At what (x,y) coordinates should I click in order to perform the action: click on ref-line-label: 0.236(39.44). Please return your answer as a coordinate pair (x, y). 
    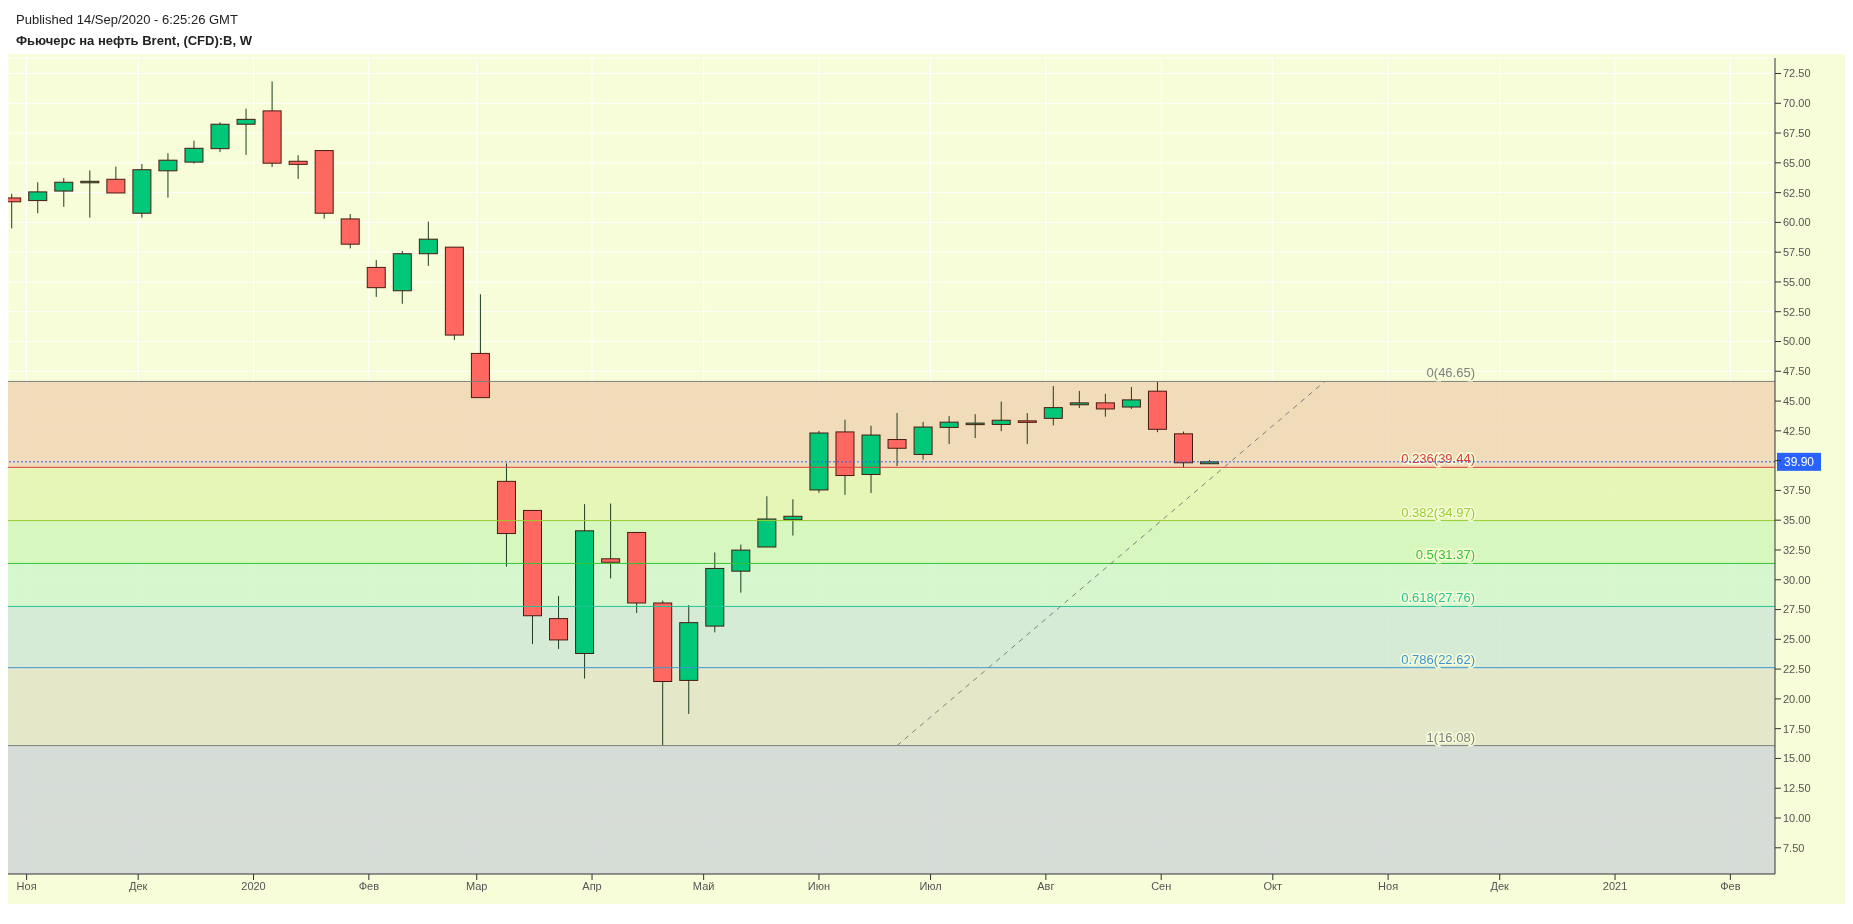
    Looking at the image, I should click on (1438, 459).